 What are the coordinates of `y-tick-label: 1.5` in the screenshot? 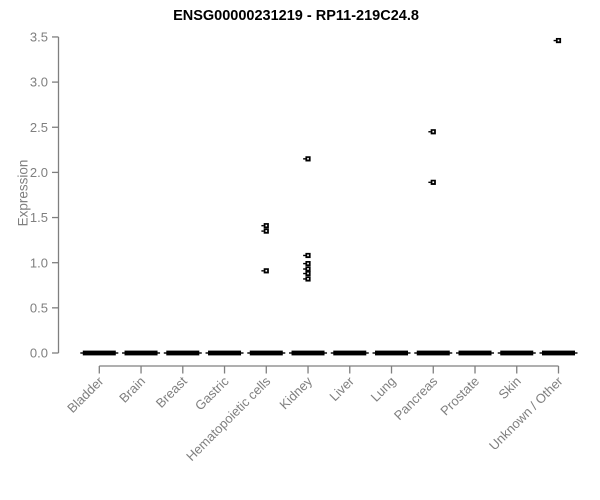 It's located at (39, 217).